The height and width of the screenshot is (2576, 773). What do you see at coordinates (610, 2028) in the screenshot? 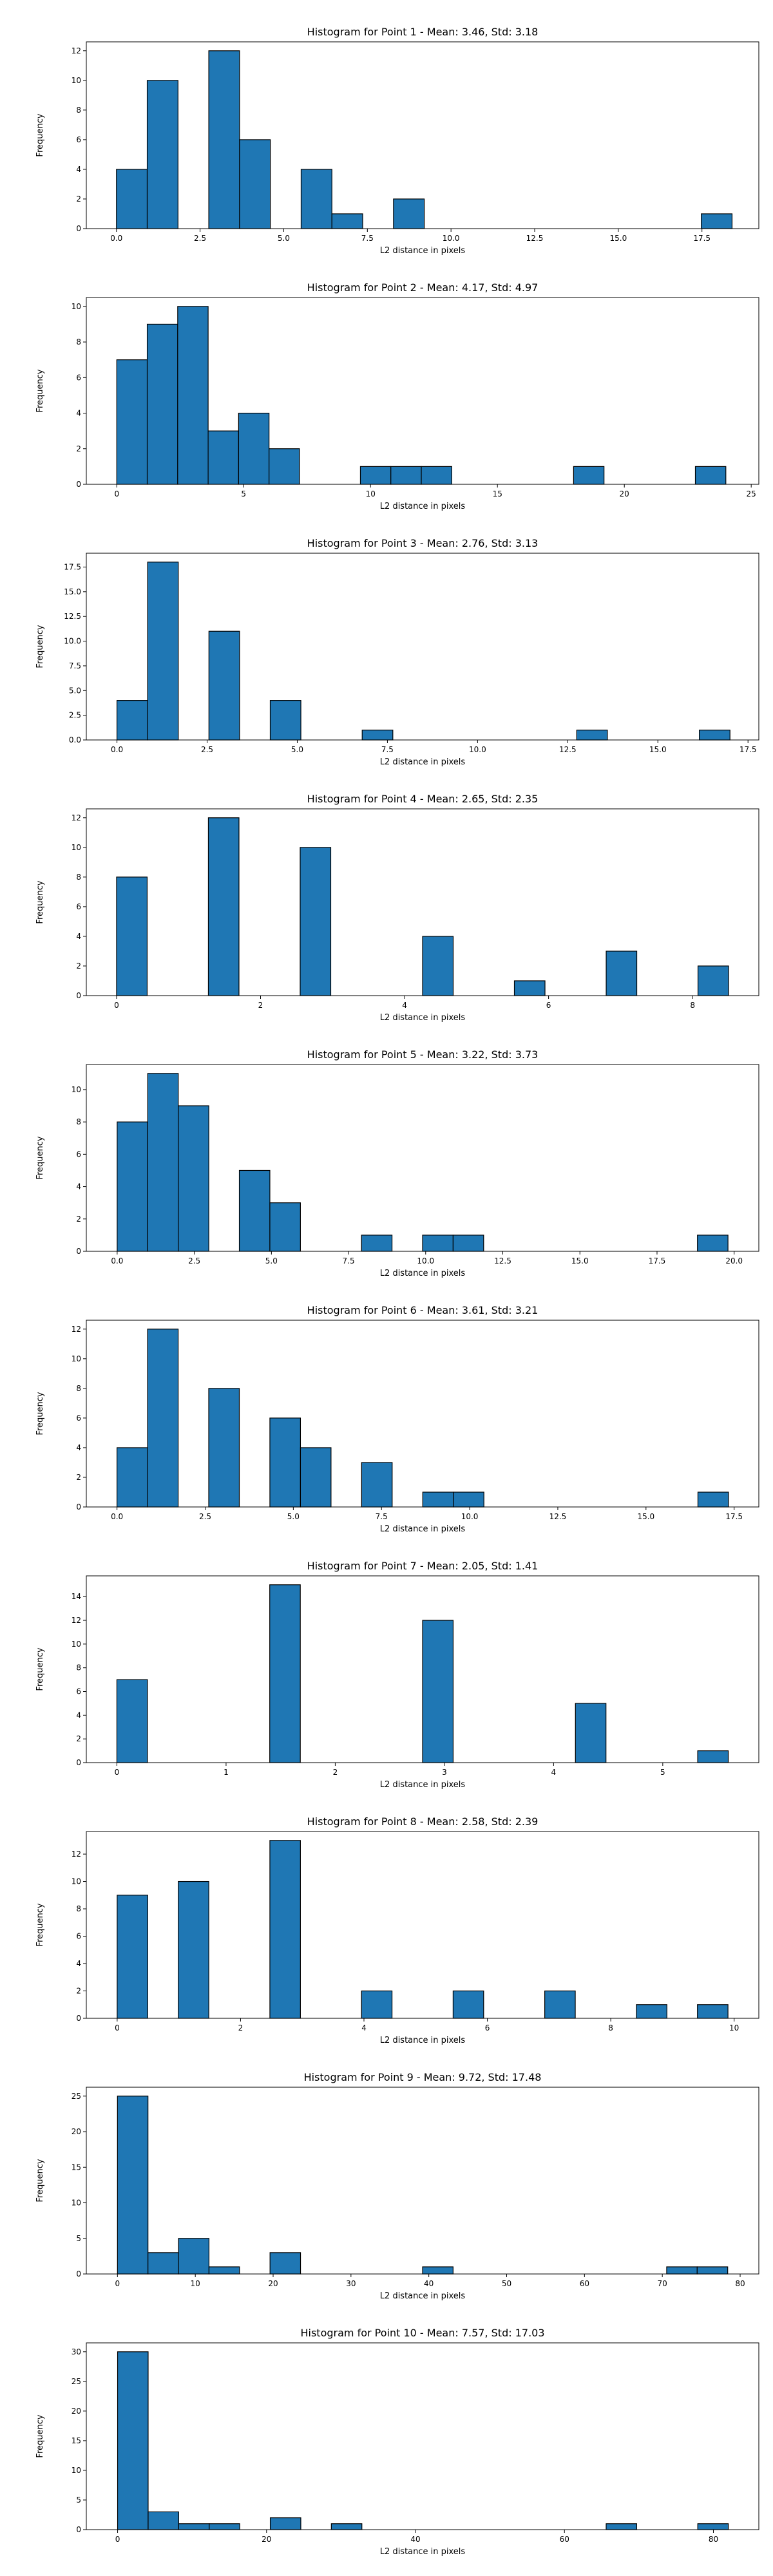
I see `x-tick-label: 8` at bounding box center [610, 2028].